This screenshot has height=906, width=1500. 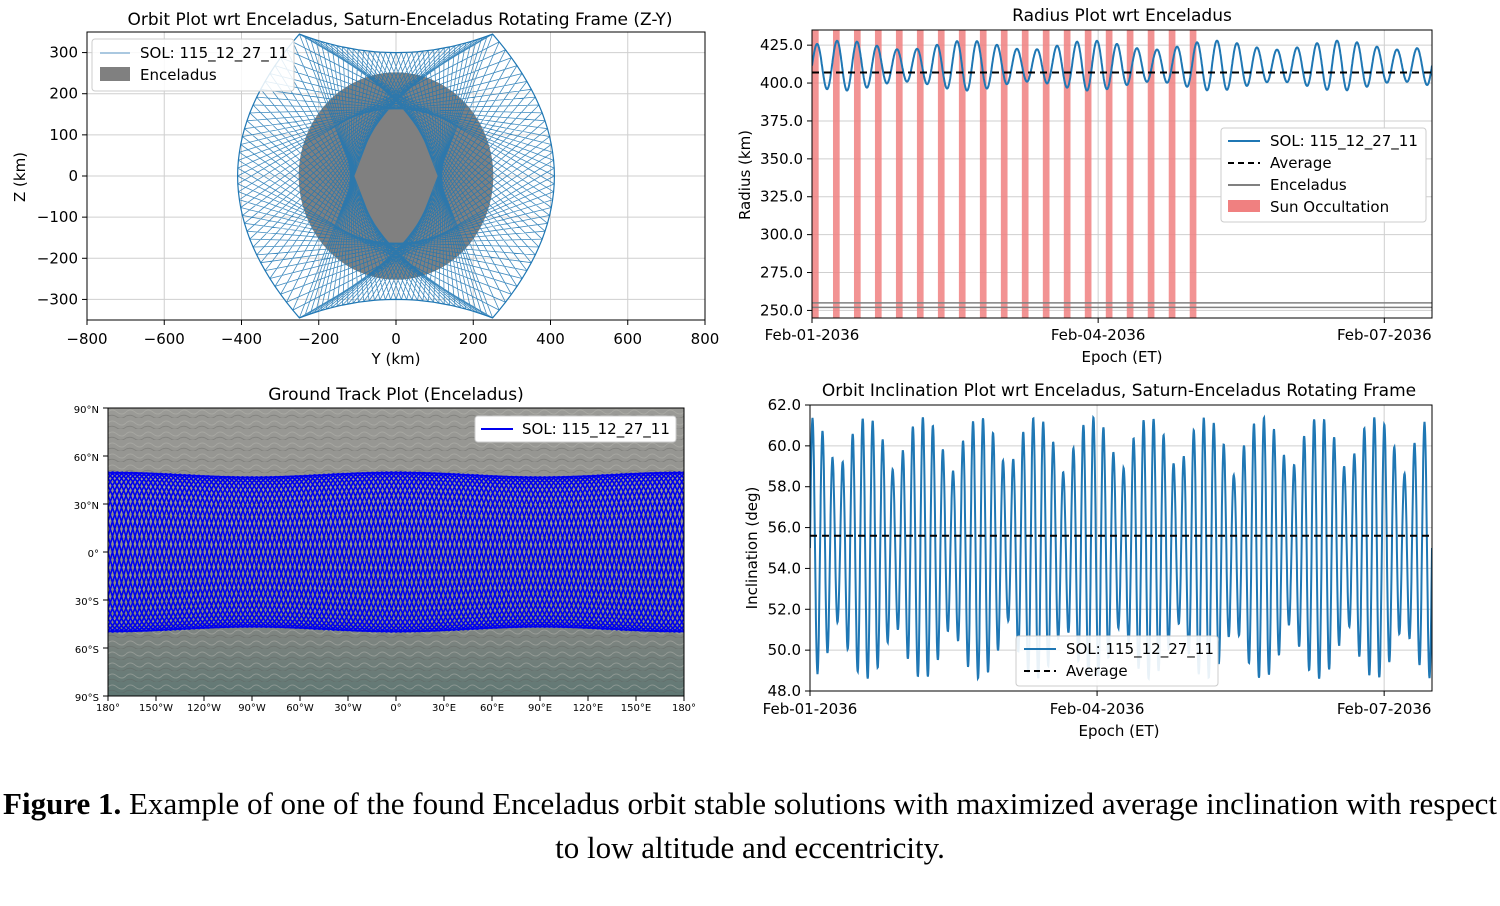 I want to click on y-tick-label: 62.0, so click(x=784, y=405).